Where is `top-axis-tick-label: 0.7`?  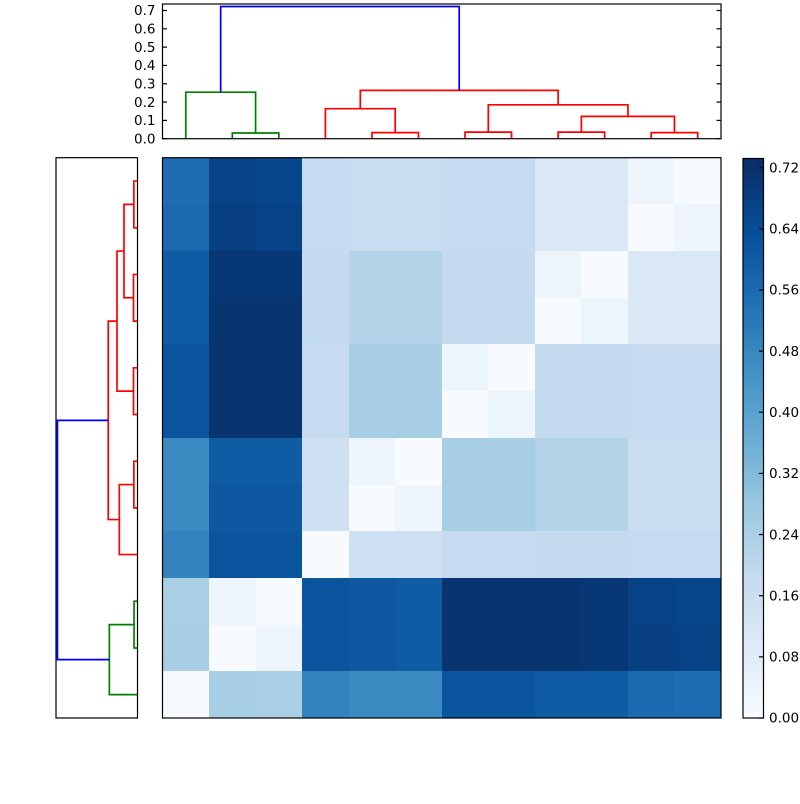 top-axis-tick-label: 0.7 is located at coordinates (144, 11).